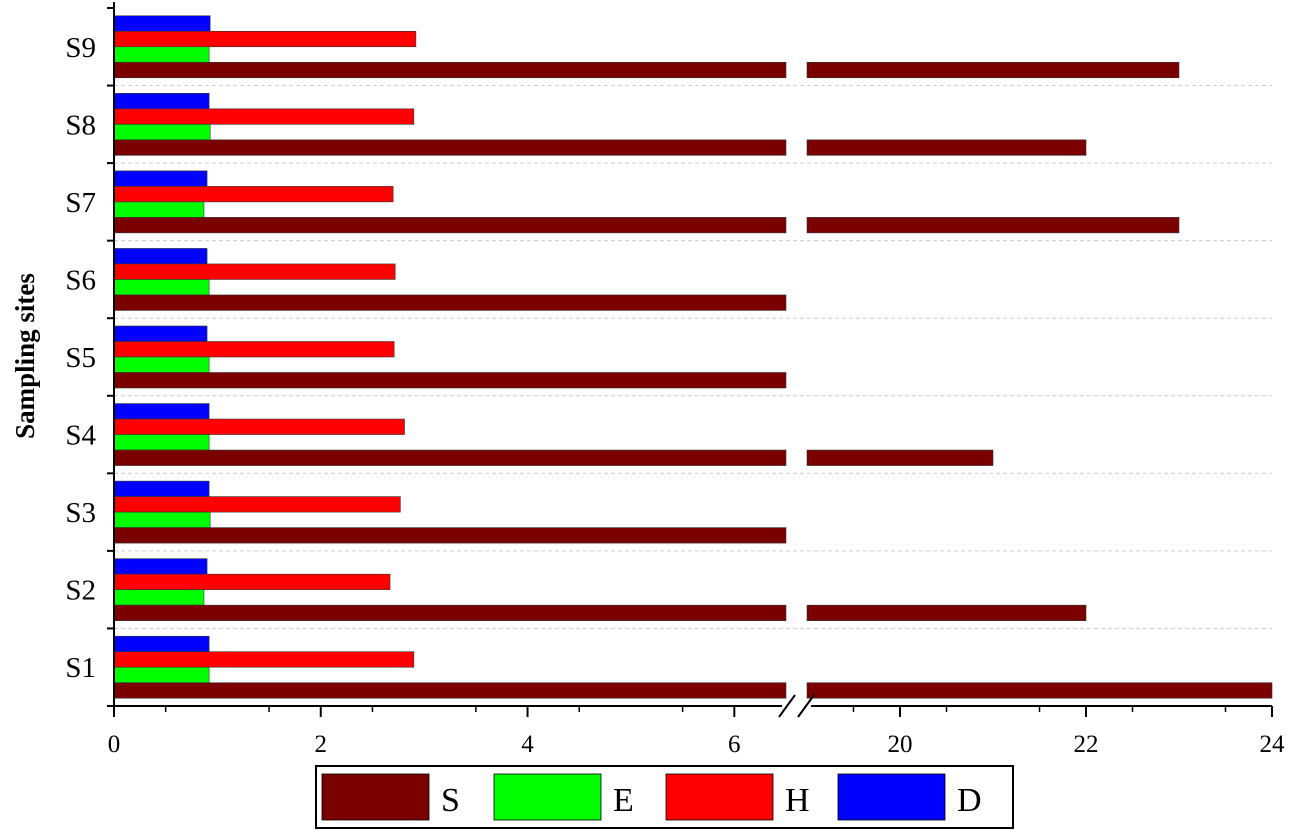  Describe the element at coordinates (161, 675) in the screenshot. I see `bar-E-S1` at that location.